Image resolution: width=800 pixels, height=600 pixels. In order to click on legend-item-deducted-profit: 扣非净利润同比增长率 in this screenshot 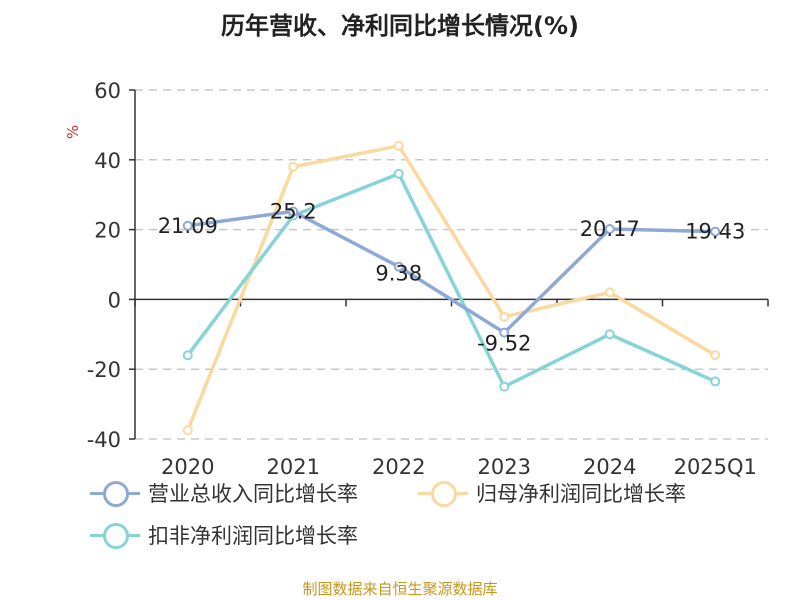, I will do `click(224, 535)`.